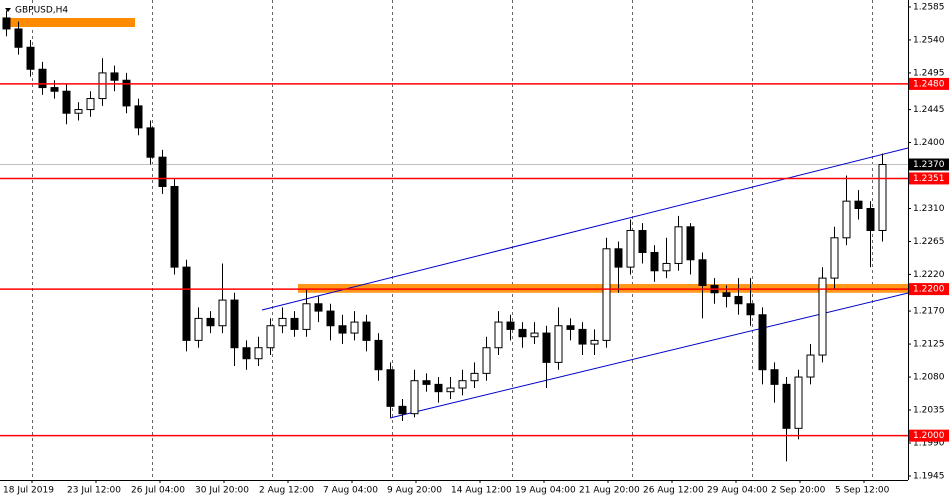 The width and height of the screenshot is (950, 500). I want to click on y-tick-label: 1.2445, so click(929, 110).